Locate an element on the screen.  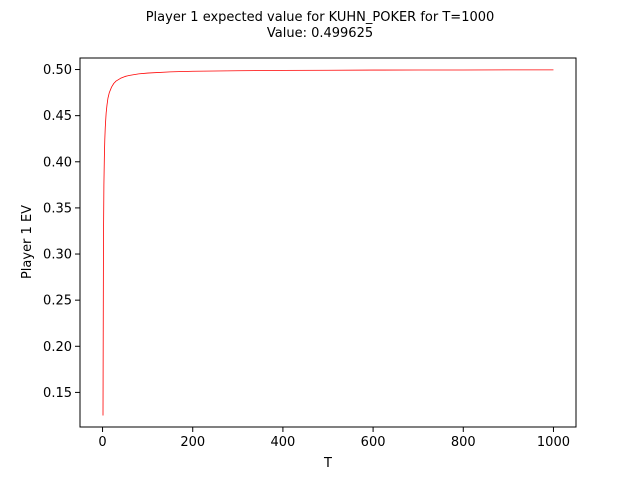
y-tick-label: 0.50 is located at coordinates (57, 70).